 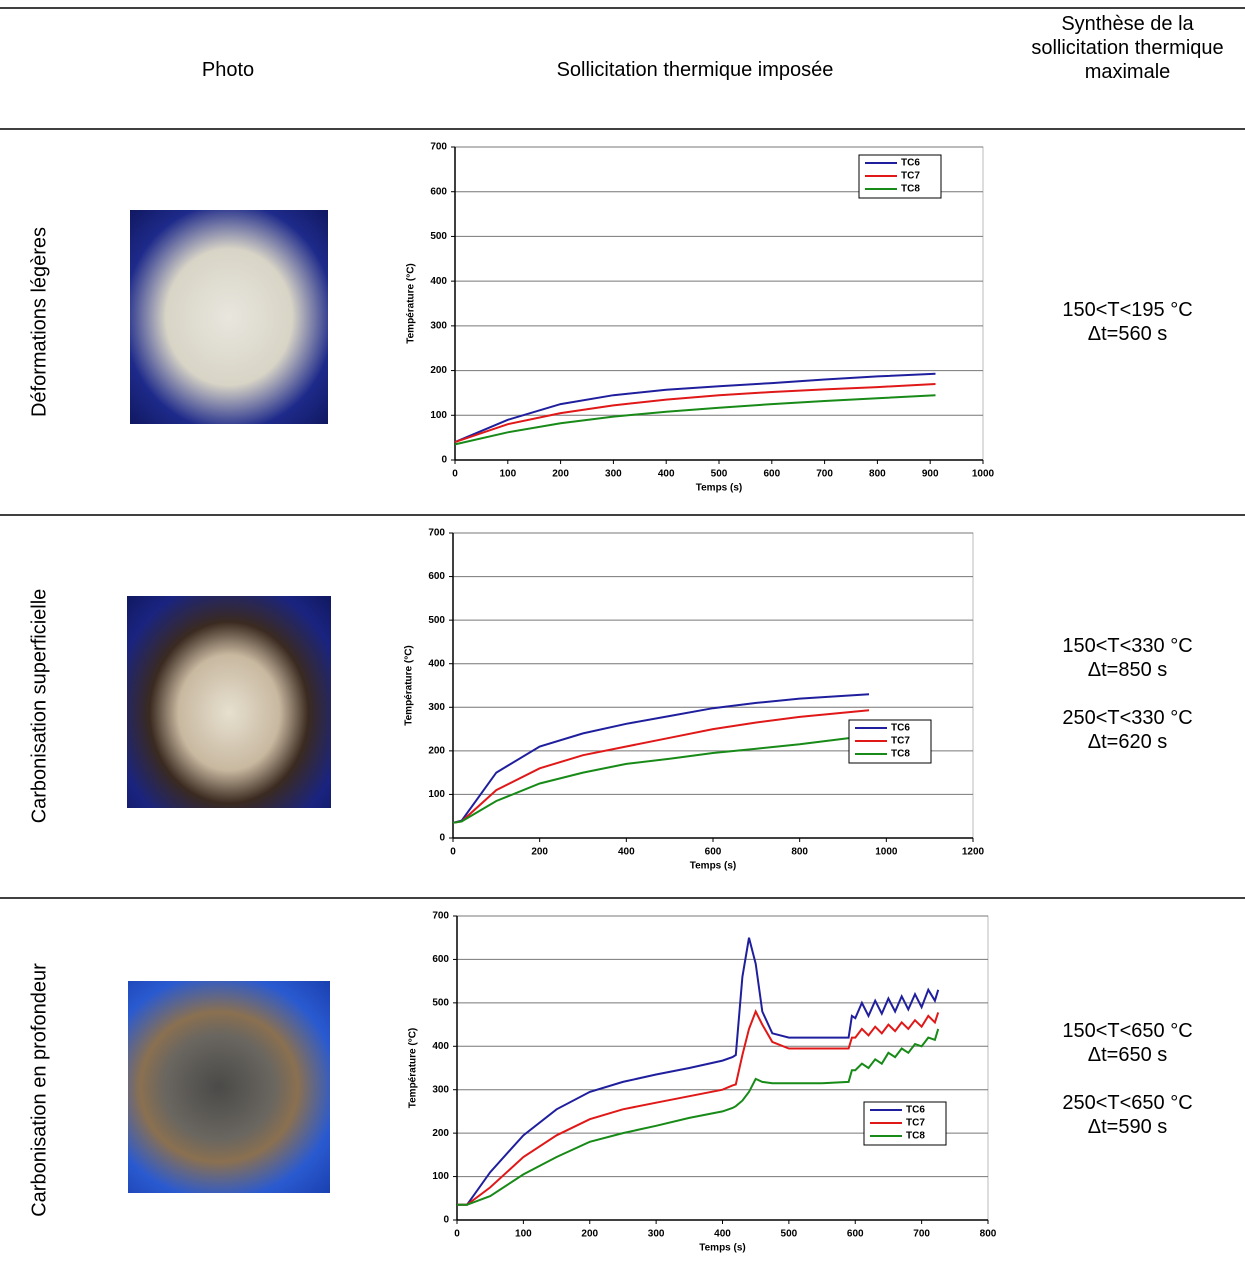 What do you see at coordinates (1127, 1103) in the screenshot?
I see `synthesis-line: 250<T<650 °C` at bounding box center [1127, 1103].